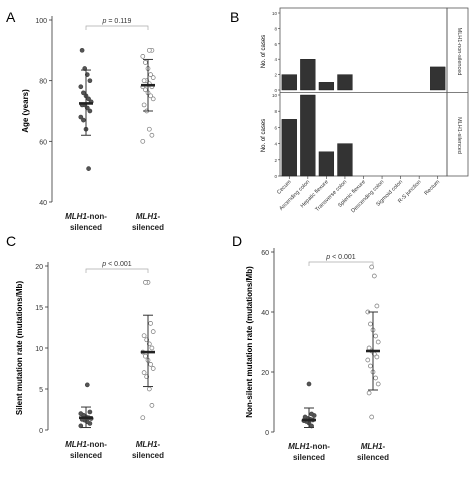 This screenshot has height=478, width=474. What do you see at coordinates (39, 267) in the screenshot?
I see `panel-c-y-tick-label: 20` at bounding box center [39, 267].